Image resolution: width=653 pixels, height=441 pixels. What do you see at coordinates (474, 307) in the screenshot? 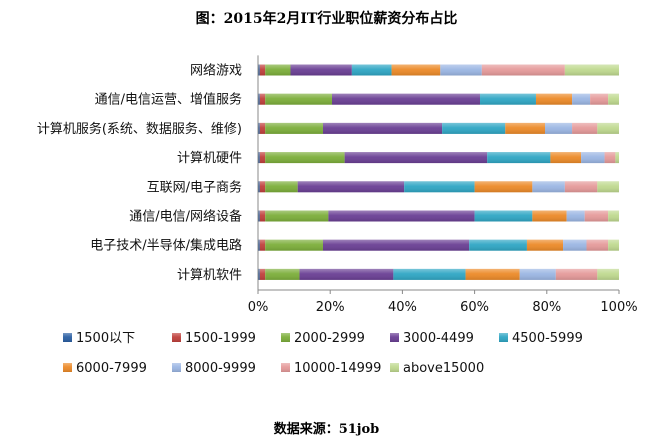
I see `x-tick-label: 60%` at bounding box center [474, 307].